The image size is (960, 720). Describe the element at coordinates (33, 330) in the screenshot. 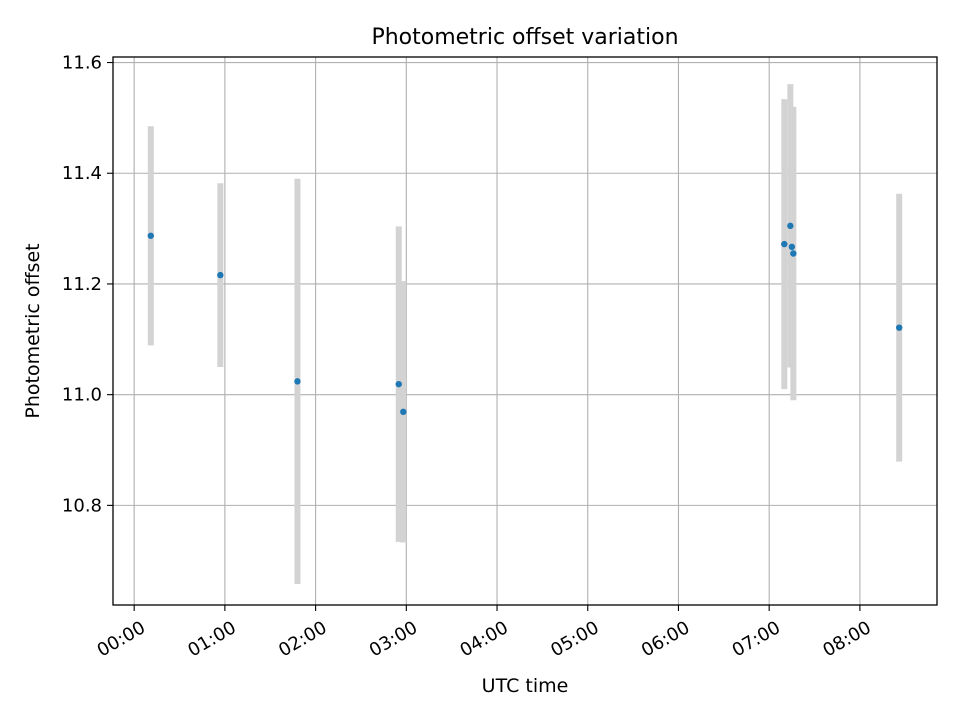

I see `y-axis-label: Photometric offset` at that location.